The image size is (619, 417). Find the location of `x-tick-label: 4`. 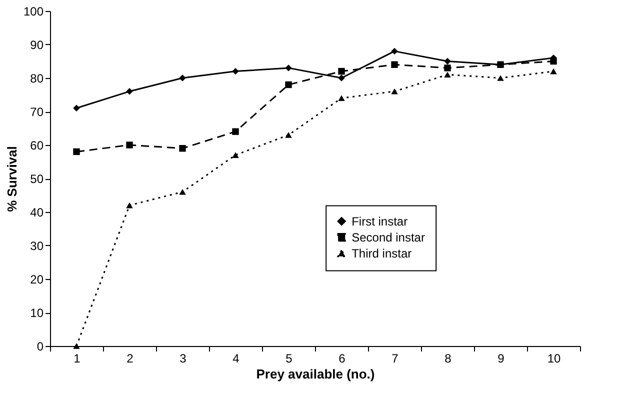

x-tick-label: 4 is located at coordinates (236, 359).